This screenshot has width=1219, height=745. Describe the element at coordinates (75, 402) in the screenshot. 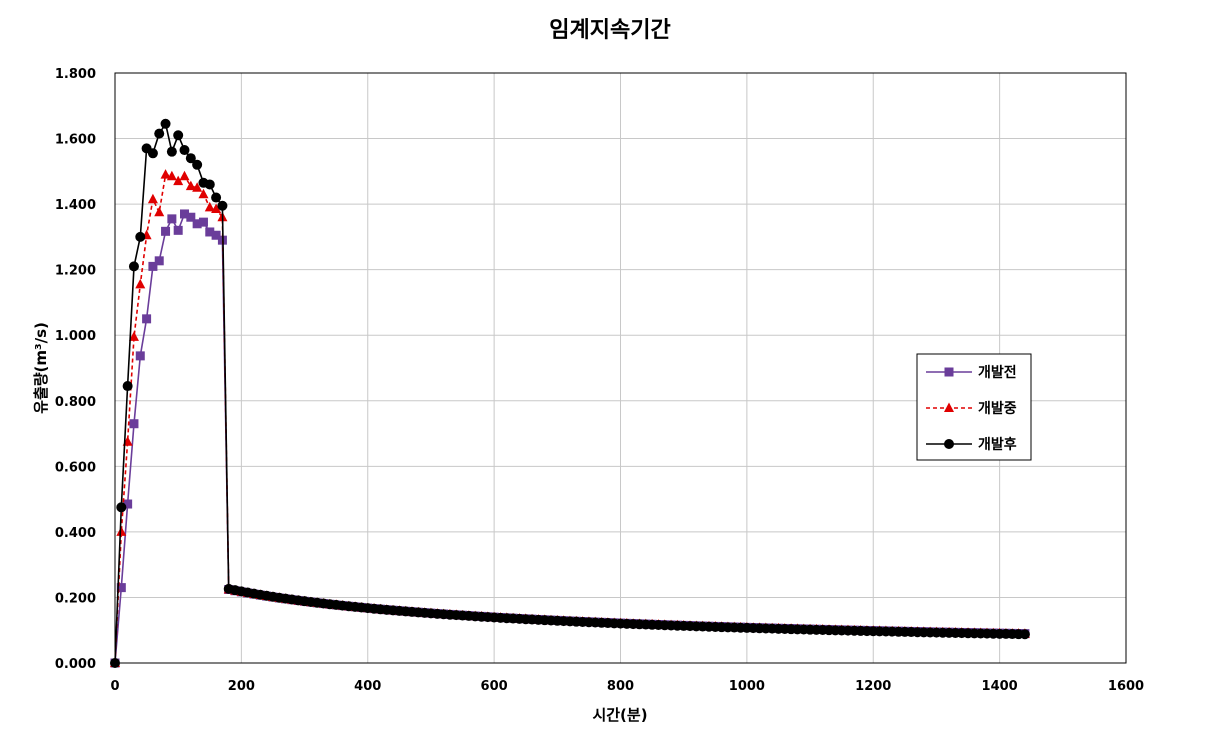

I see `y-tick-label: 0.800` at that location.